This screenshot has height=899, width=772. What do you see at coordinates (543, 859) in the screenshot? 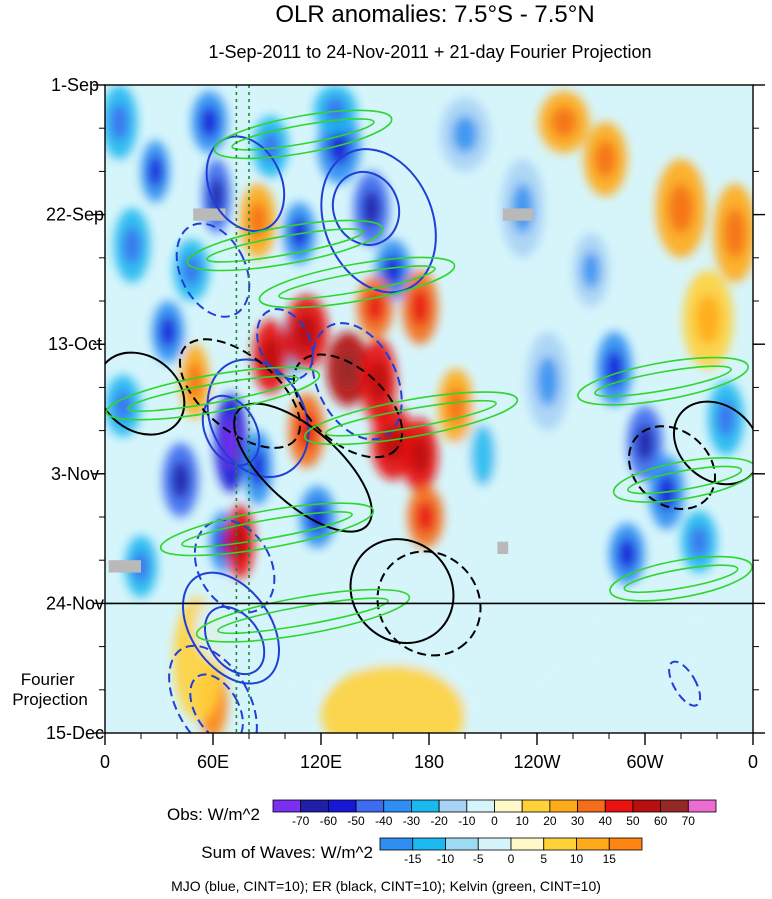
I see `colorbar-level-label: 5` at bounding box center [543, 859].